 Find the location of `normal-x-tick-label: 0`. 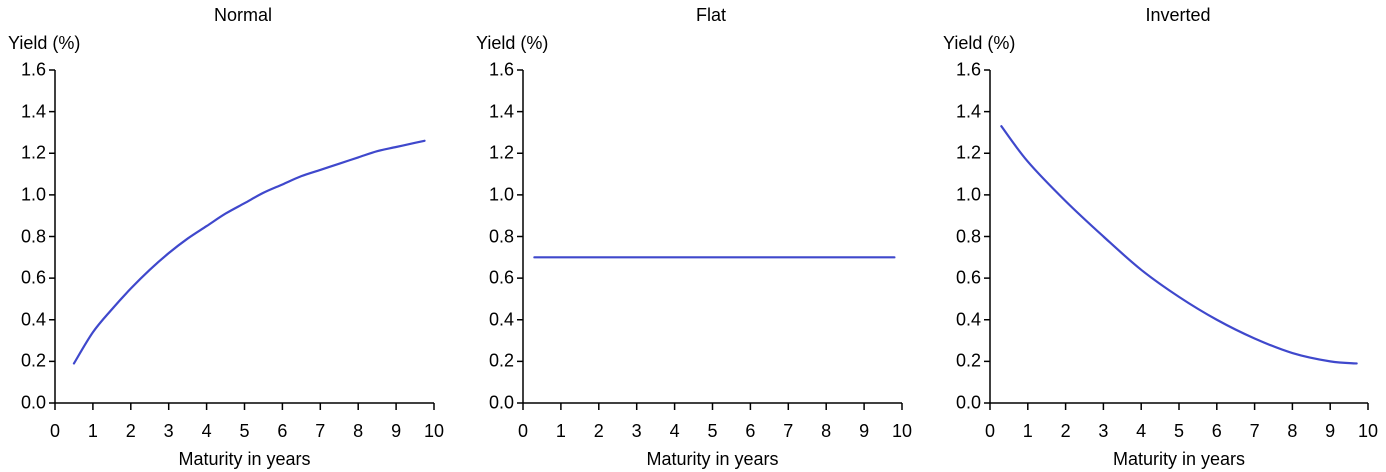

normal-x-tick-label: 0 is located at coordinates (55, 431).